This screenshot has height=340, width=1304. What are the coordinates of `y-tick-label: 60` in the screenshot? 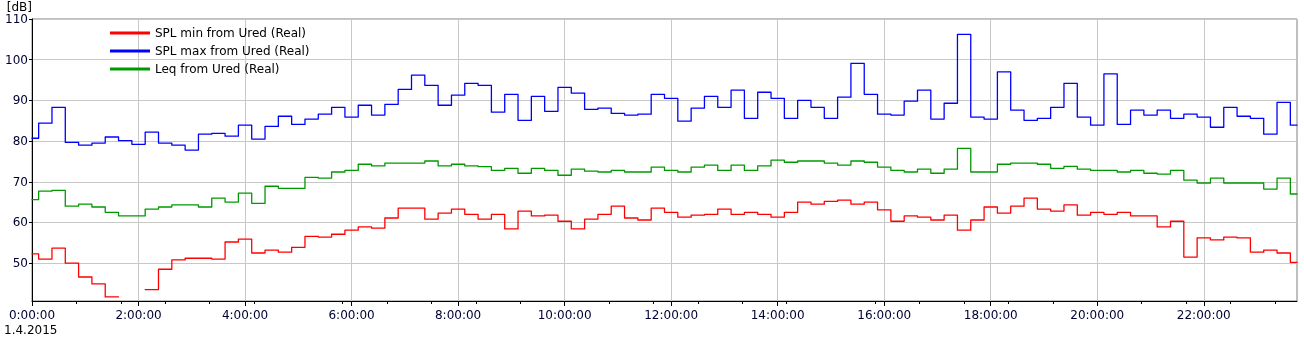 It's located at (20, 222).